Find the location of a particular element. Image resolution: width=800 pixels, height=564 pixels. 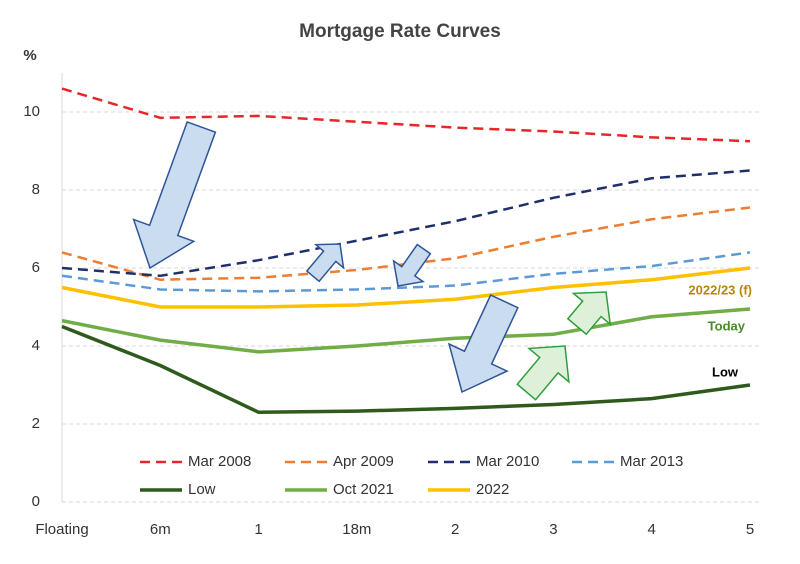

legend-label: Apr 2009 is located at coordinates (363, 461).